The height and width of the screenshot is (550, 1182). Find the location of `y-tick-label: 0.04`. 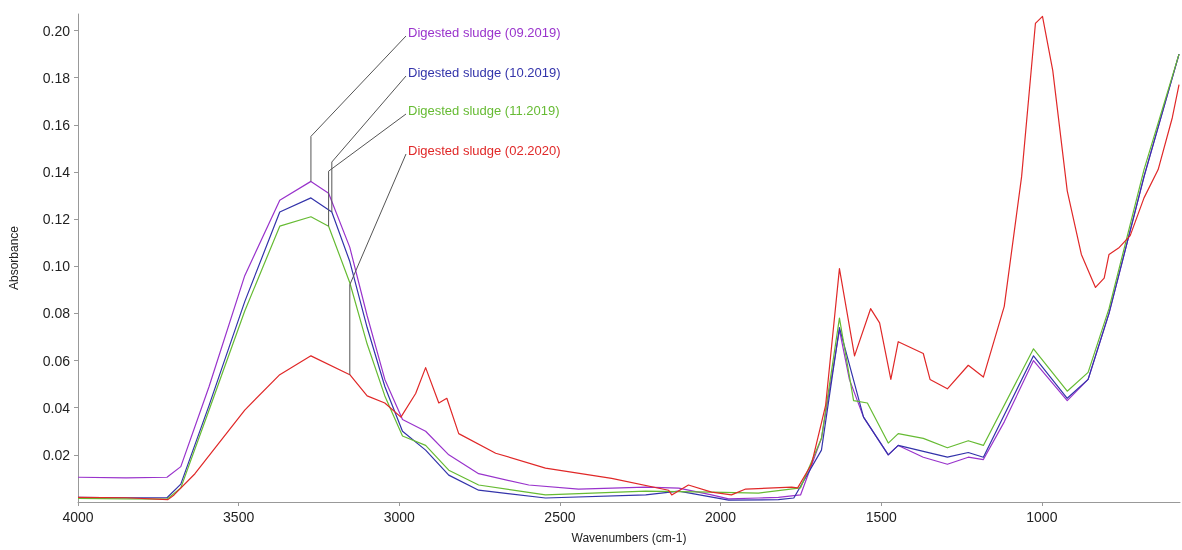

y-tick-label: 0.04 is located at coordinates (56, 407).